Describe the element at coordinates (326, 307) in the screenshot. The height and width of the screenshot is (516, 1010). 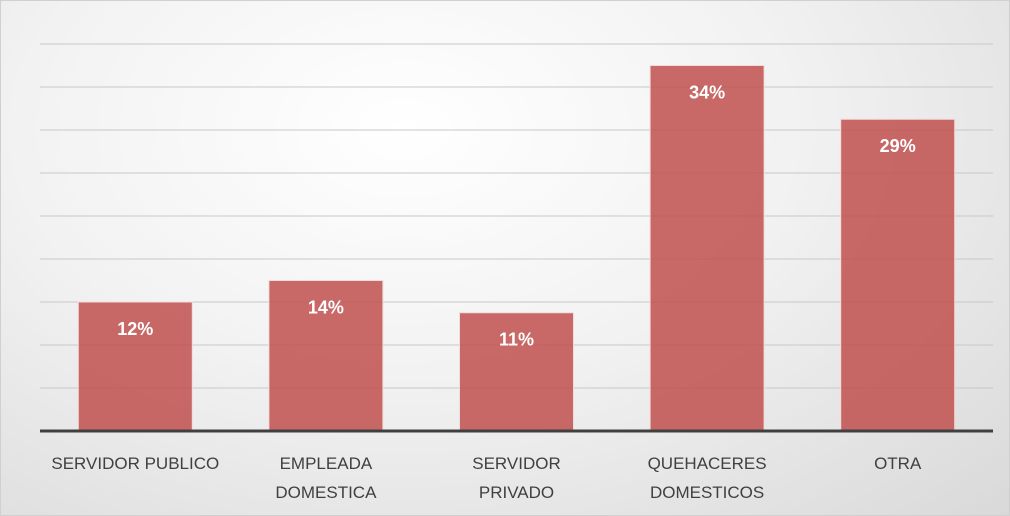
I see `data-label: 14%` at that location.